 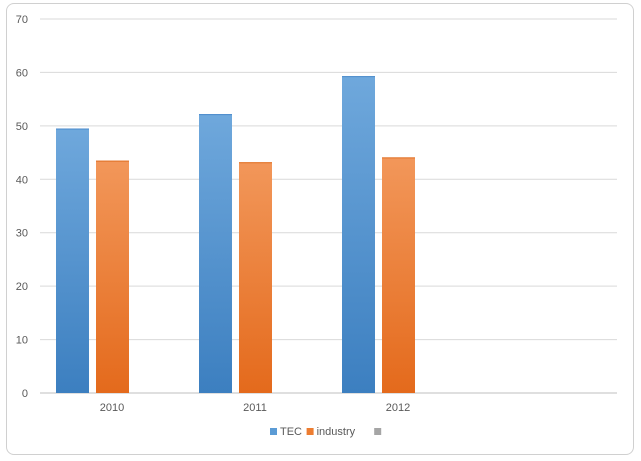 What do you see at coordinates (358, 234) in the screenshot?
I see `bar-tec-2012` at bounding box center [358, 234].